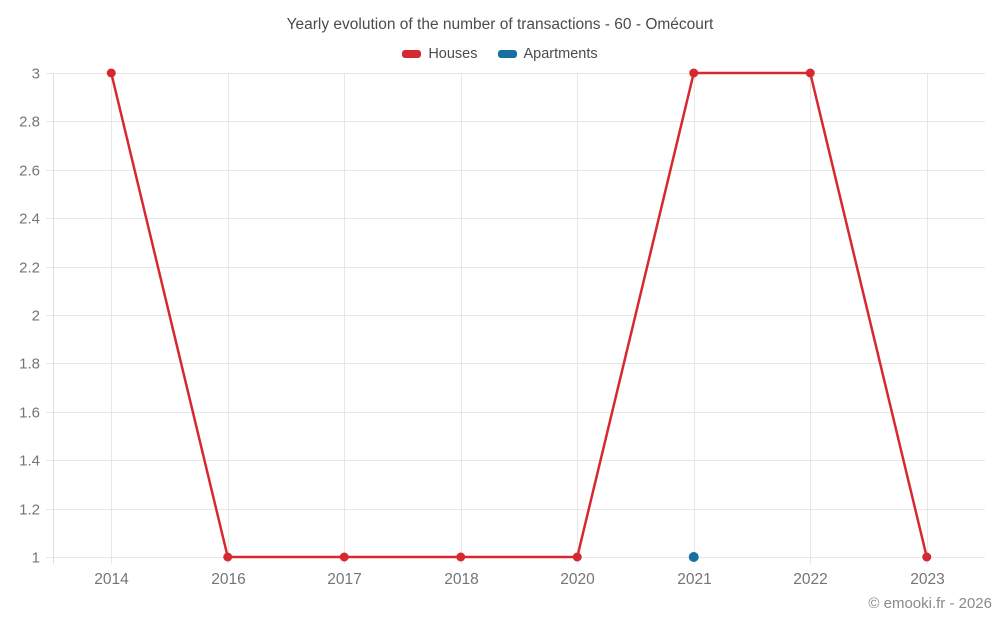  What do you see at coordinates (577, 579) in the screenshot?
I see `x-tick-label: 2020` at bounding box center [577, 579].